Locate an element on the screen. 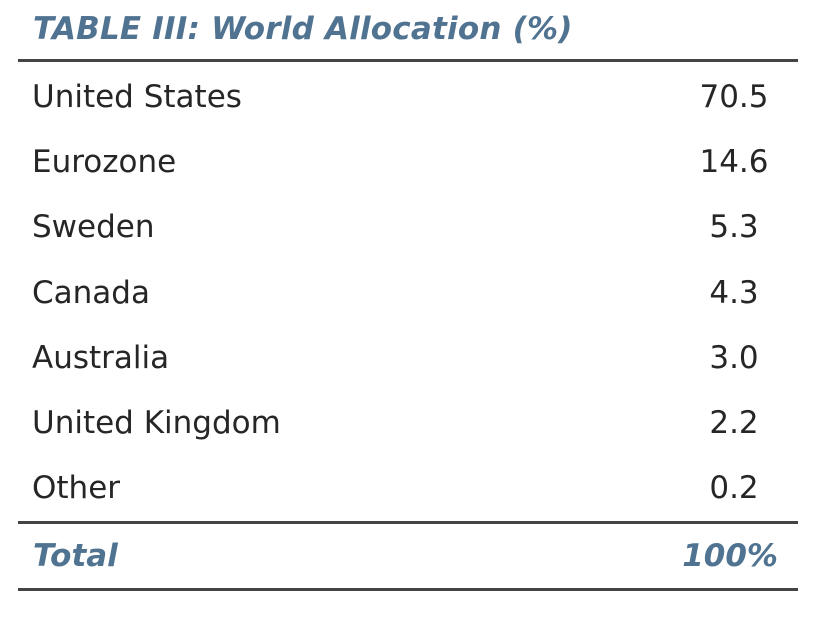 This screenshot has height=617, width=813. row-value: 2.2 is located at coordinates (734, 423).